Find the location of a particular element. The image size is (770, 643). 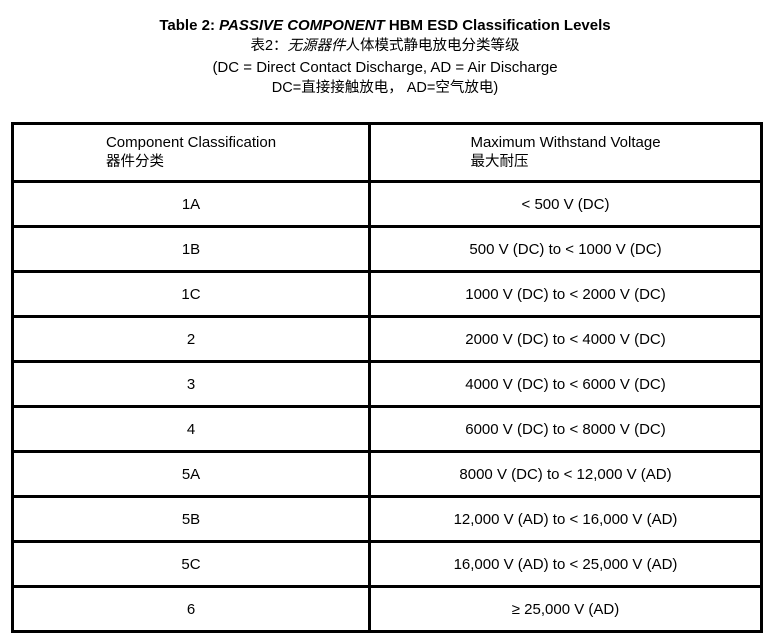

table-row: 2 2000 V (DC) to < 4000 V (DC) is located at coordinates (387, 339).